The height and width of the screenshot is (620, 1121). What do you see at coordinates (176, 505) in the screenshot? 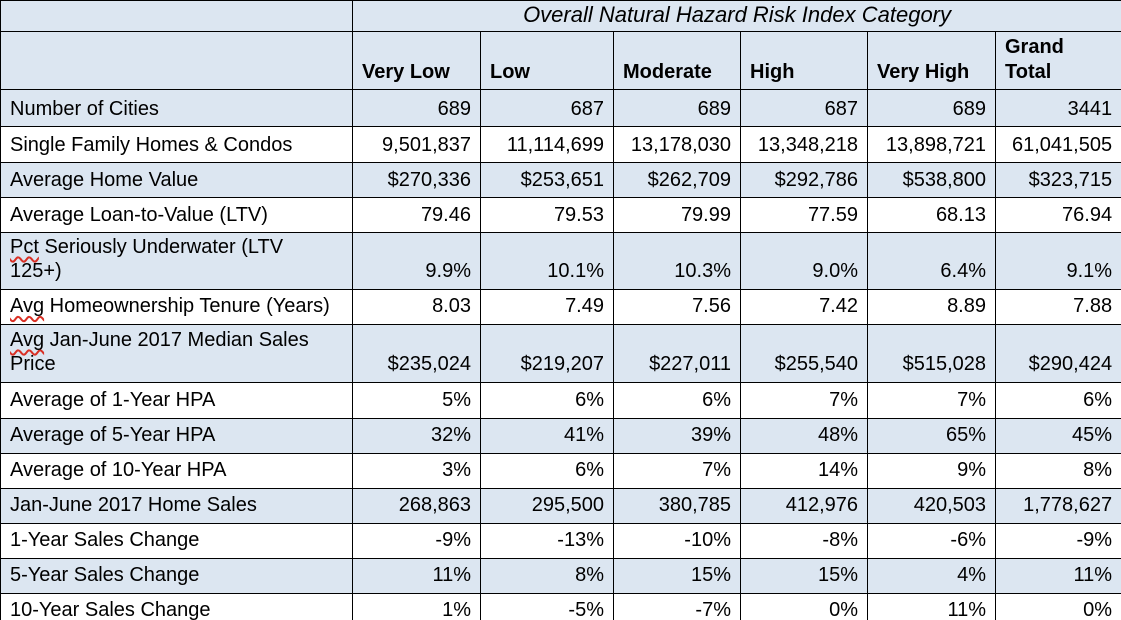
I see `row-label: Jan-June 2017 Home Sales` at bounding box center [176, 505].